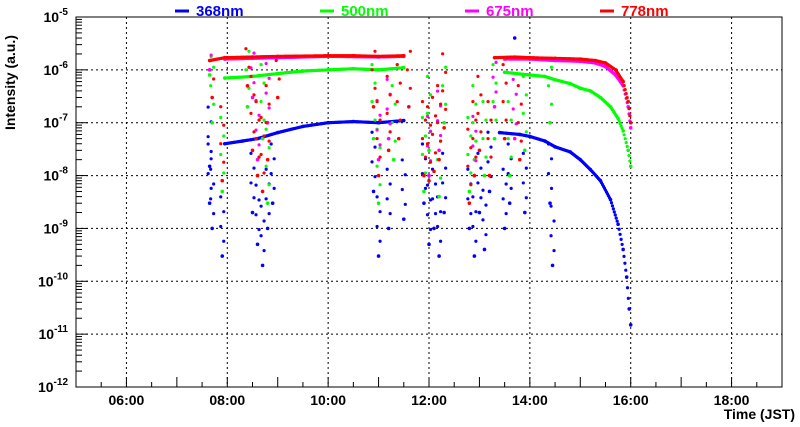  Describe the element at coordinates (10, 82) in the screenshot. I see `y-axis-title: Intensity (a.u.)` at that location.